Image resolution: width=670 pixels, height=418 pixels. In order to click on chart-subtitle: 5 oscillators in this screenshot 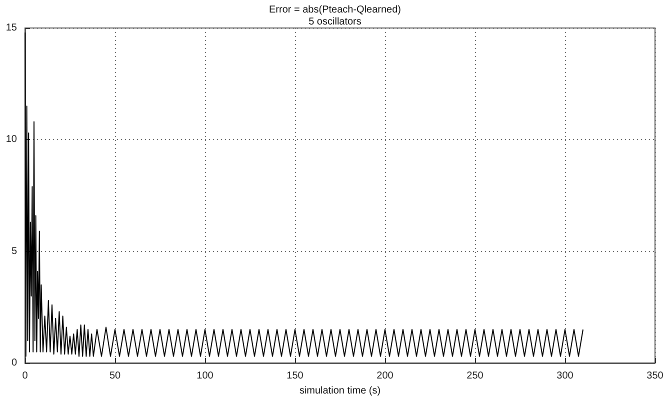, I will do `click(335, 22)`.